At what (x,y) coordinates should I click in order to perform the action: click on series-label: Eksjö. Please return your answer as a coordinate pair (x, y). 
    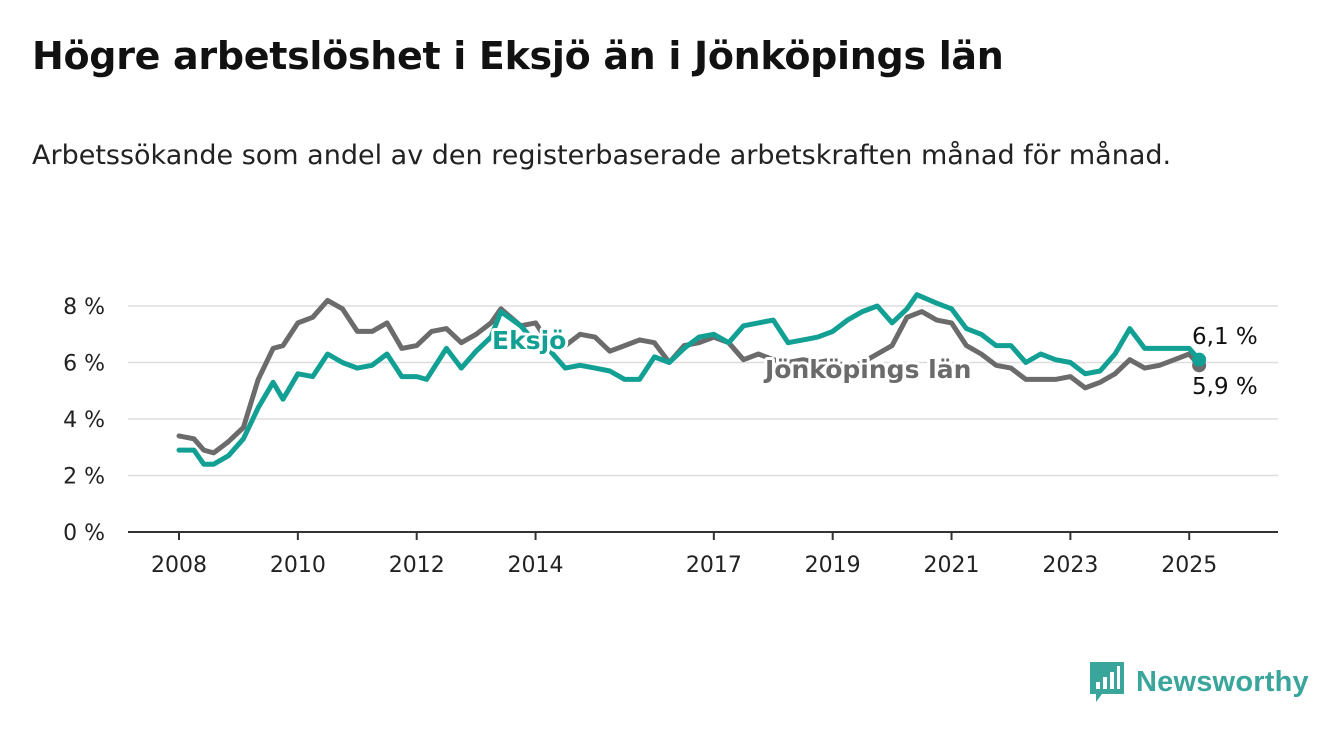
    Looking at the image, I should click on (529, 340).